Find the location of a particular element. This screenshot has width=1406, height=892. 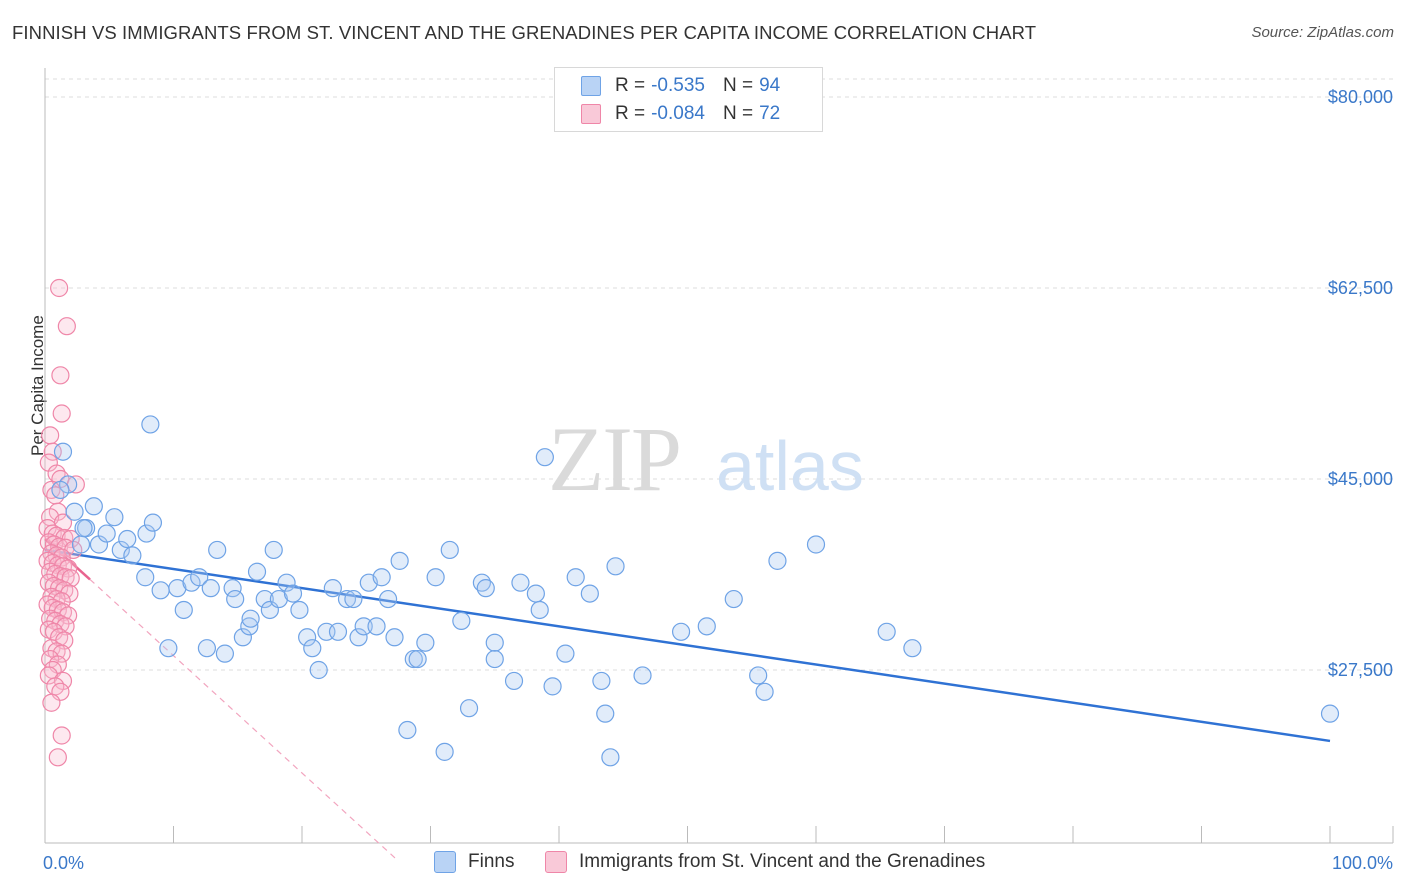

bottom-legend-swatch-svg is located at coordinates (556, 862).